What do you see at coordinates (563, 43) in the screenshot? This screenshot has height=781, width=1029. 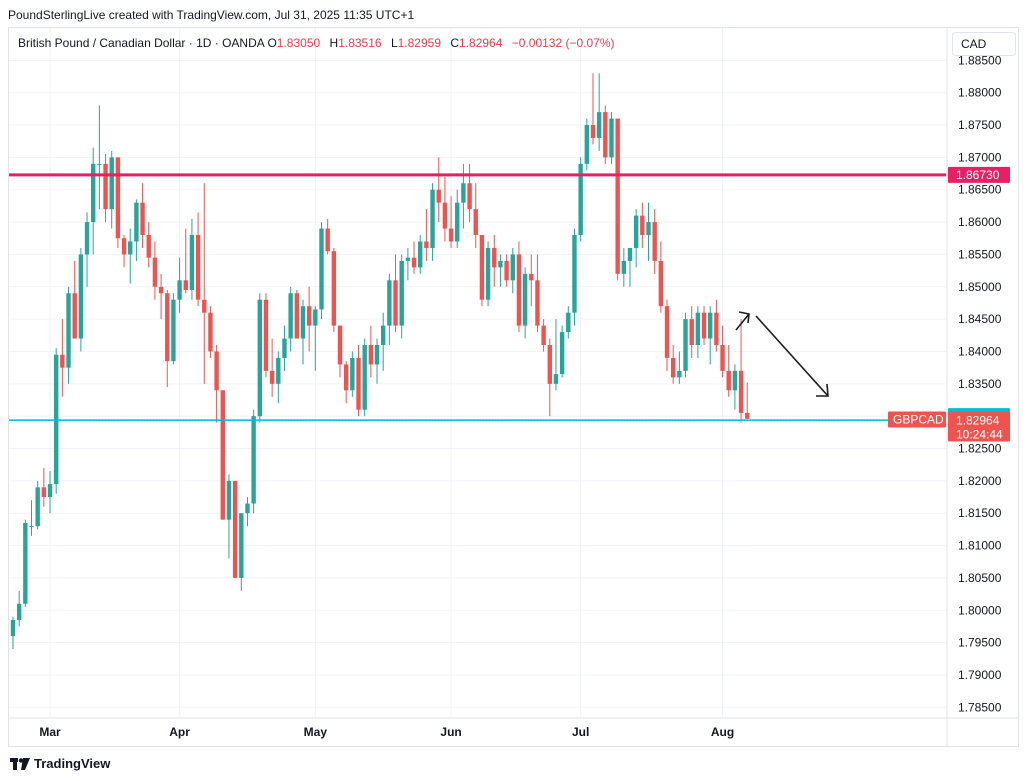 I see `legend-change: −0.00132 (−0.07%)` at bounding box center [563, 43].